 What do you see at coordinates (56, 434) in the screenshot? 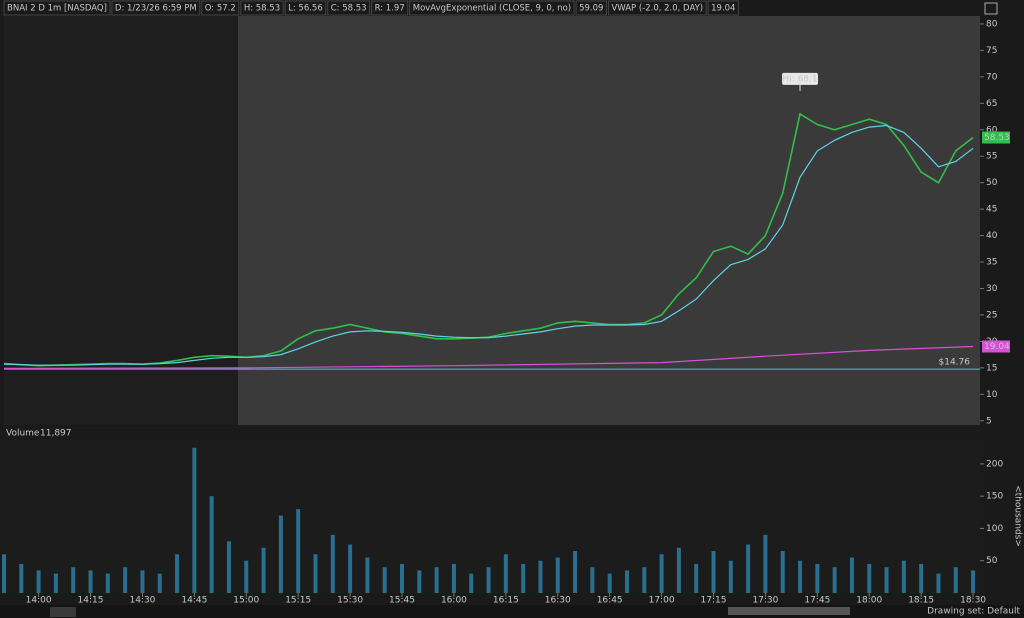
I see `volume-current: 11,897` at bounding box center [56, 434].